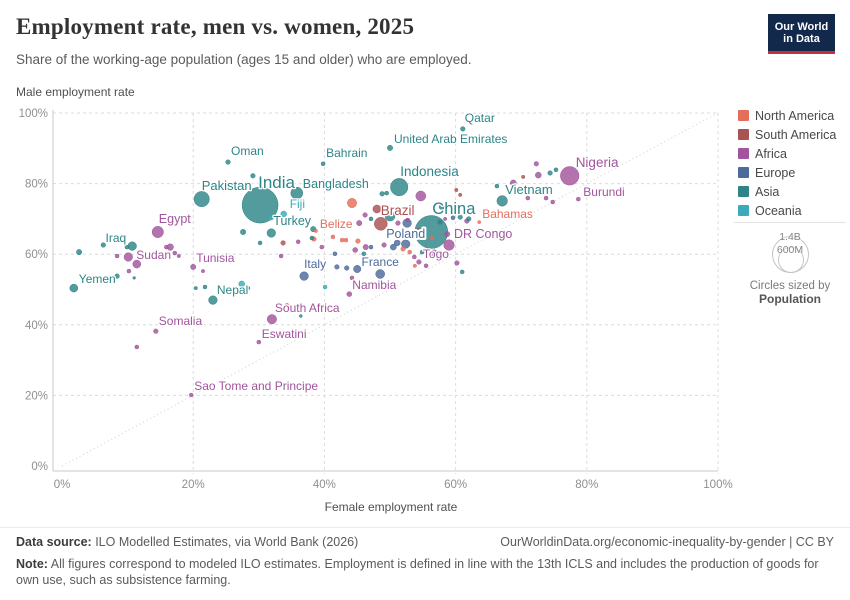 Image resolution: width=850 pixels, height=600 pixels. What do you see at coordinates (570, 176) in the screenshot?
I see `data-point-nigeria` at bounding box center [570, 176].